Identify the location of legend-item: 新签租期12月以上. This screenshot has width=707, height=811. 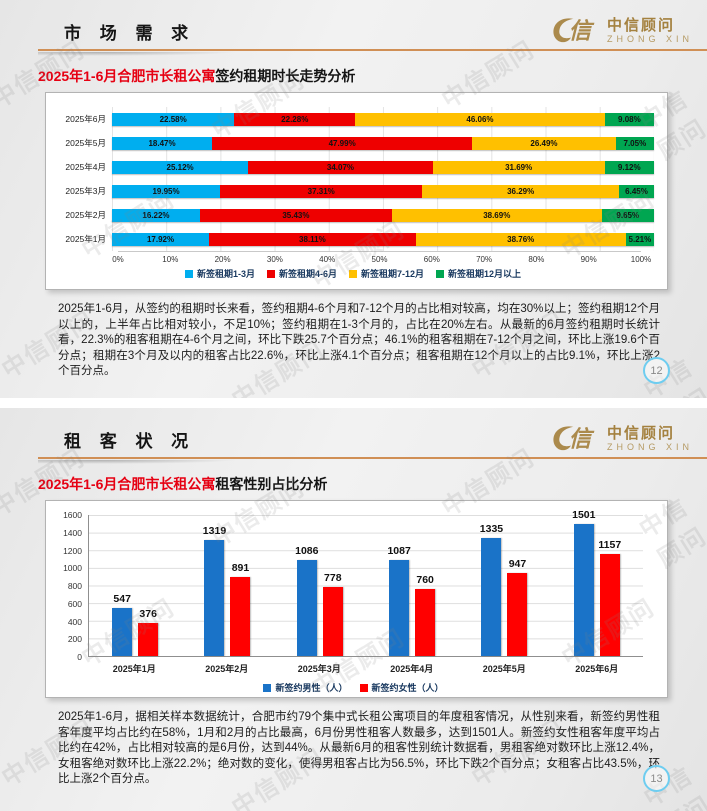
(478, 273).